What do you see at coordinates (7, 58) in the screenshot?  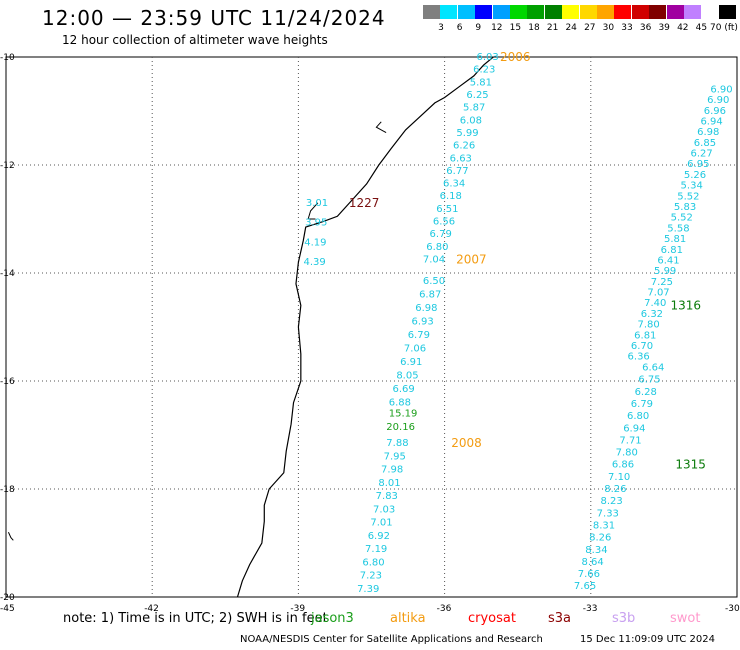 I see `latitude-label: -10` at bounding box center [7, 58].